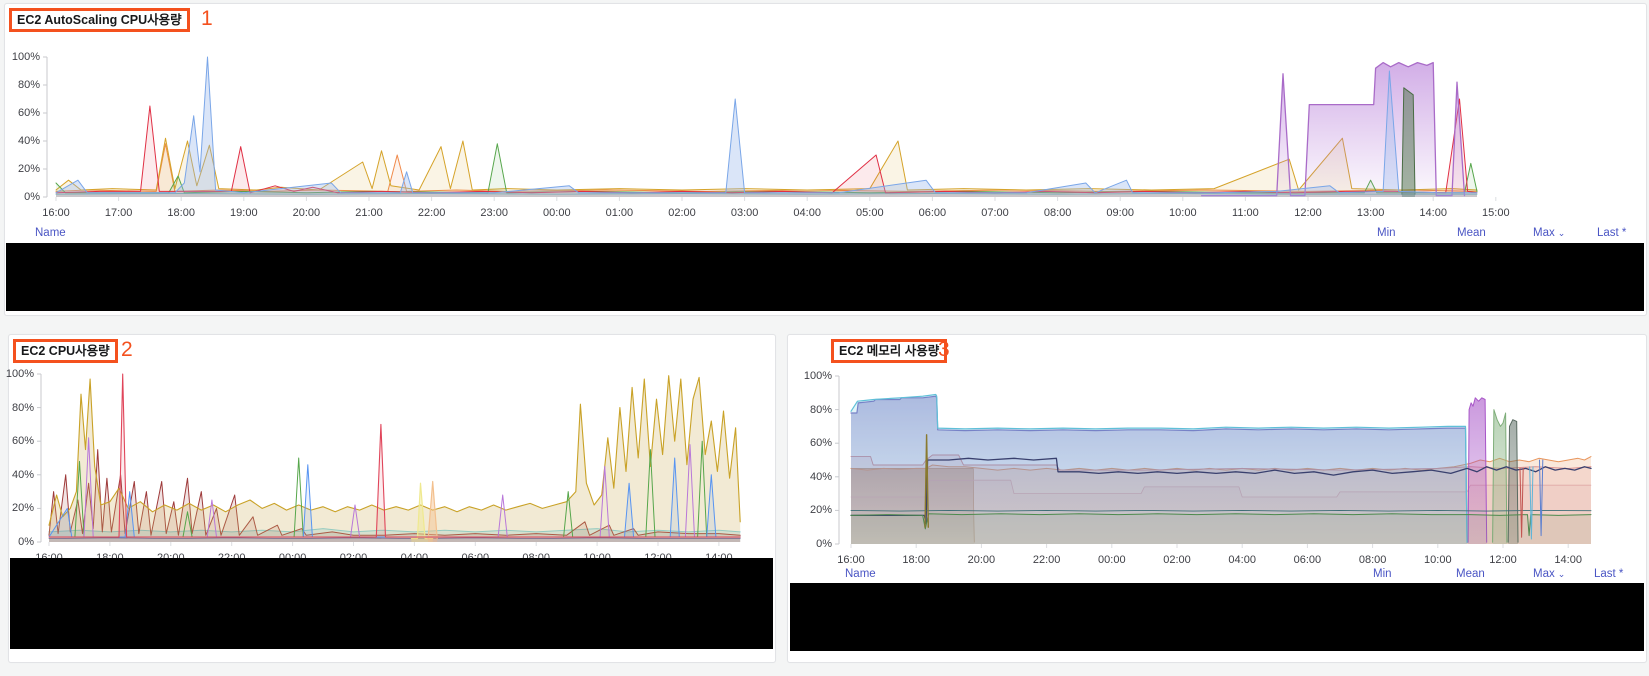 The height and width of the screenshot is (676, 1649). I want to click on x-axis-label: 13:00, so click(1370, 213).